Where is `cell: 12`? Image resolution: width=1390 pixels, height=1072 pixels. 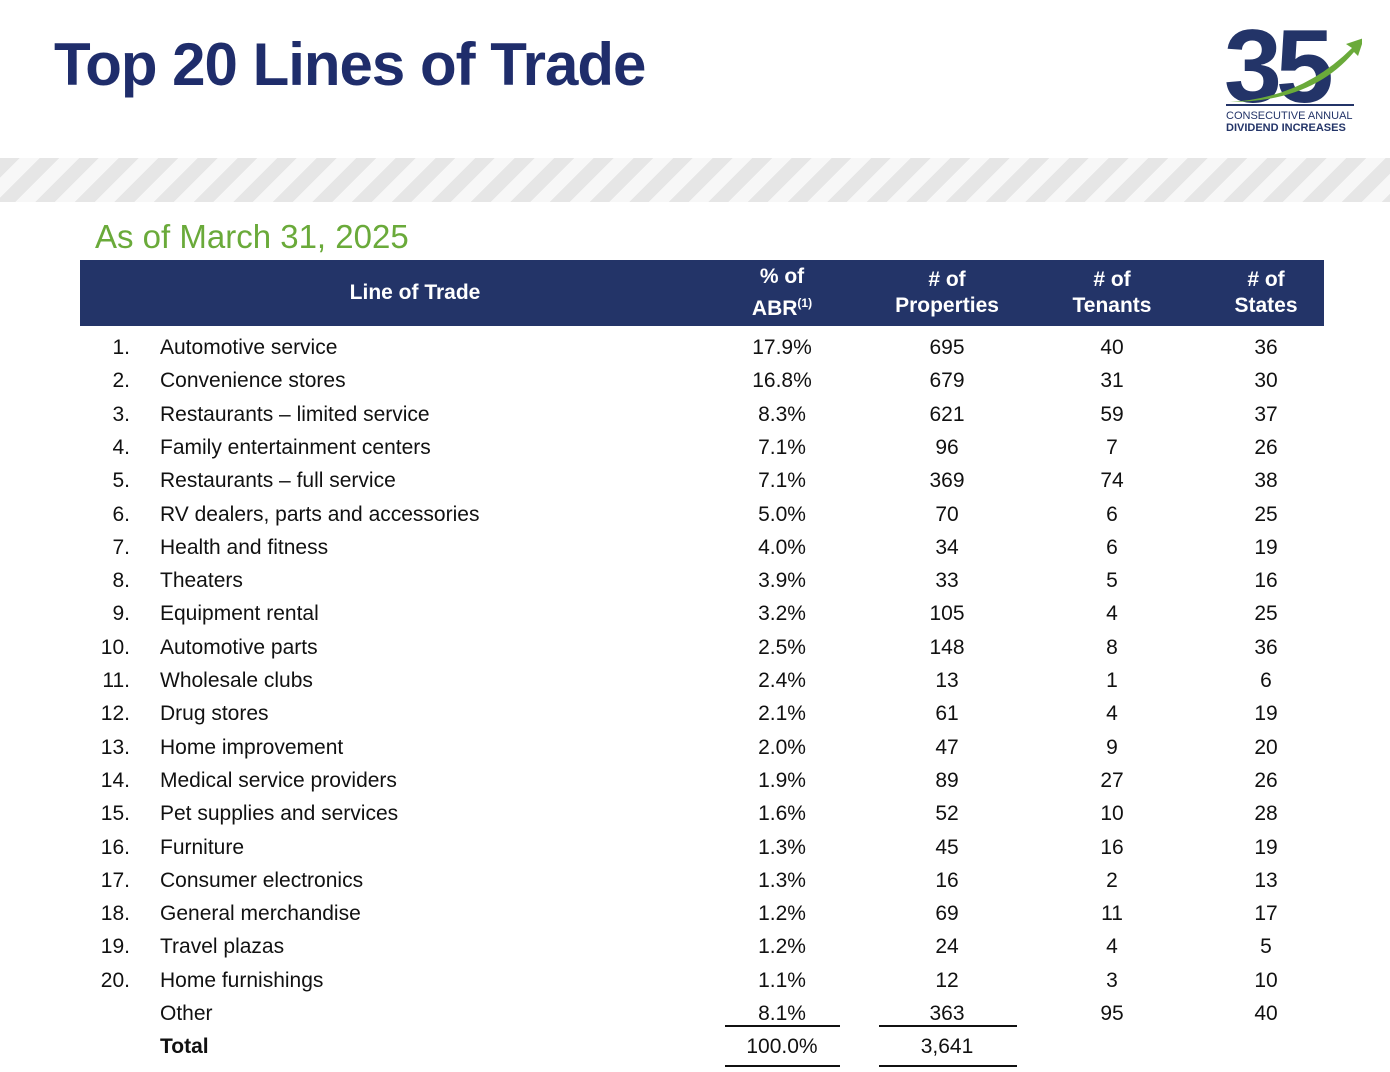 cell: 12 is located at coordinates (947, 980).